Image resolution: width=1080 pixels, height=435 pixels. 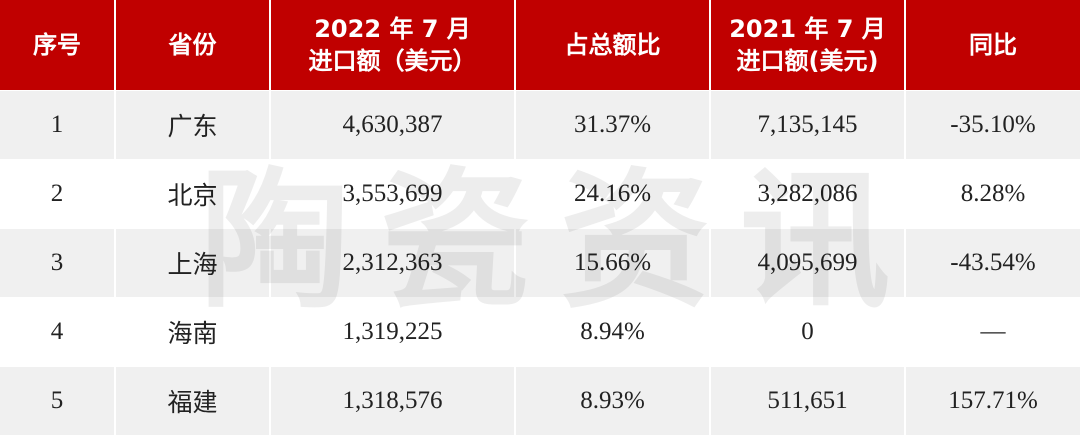 I want to click on table-cell: 1, so click(x=57, y=125).